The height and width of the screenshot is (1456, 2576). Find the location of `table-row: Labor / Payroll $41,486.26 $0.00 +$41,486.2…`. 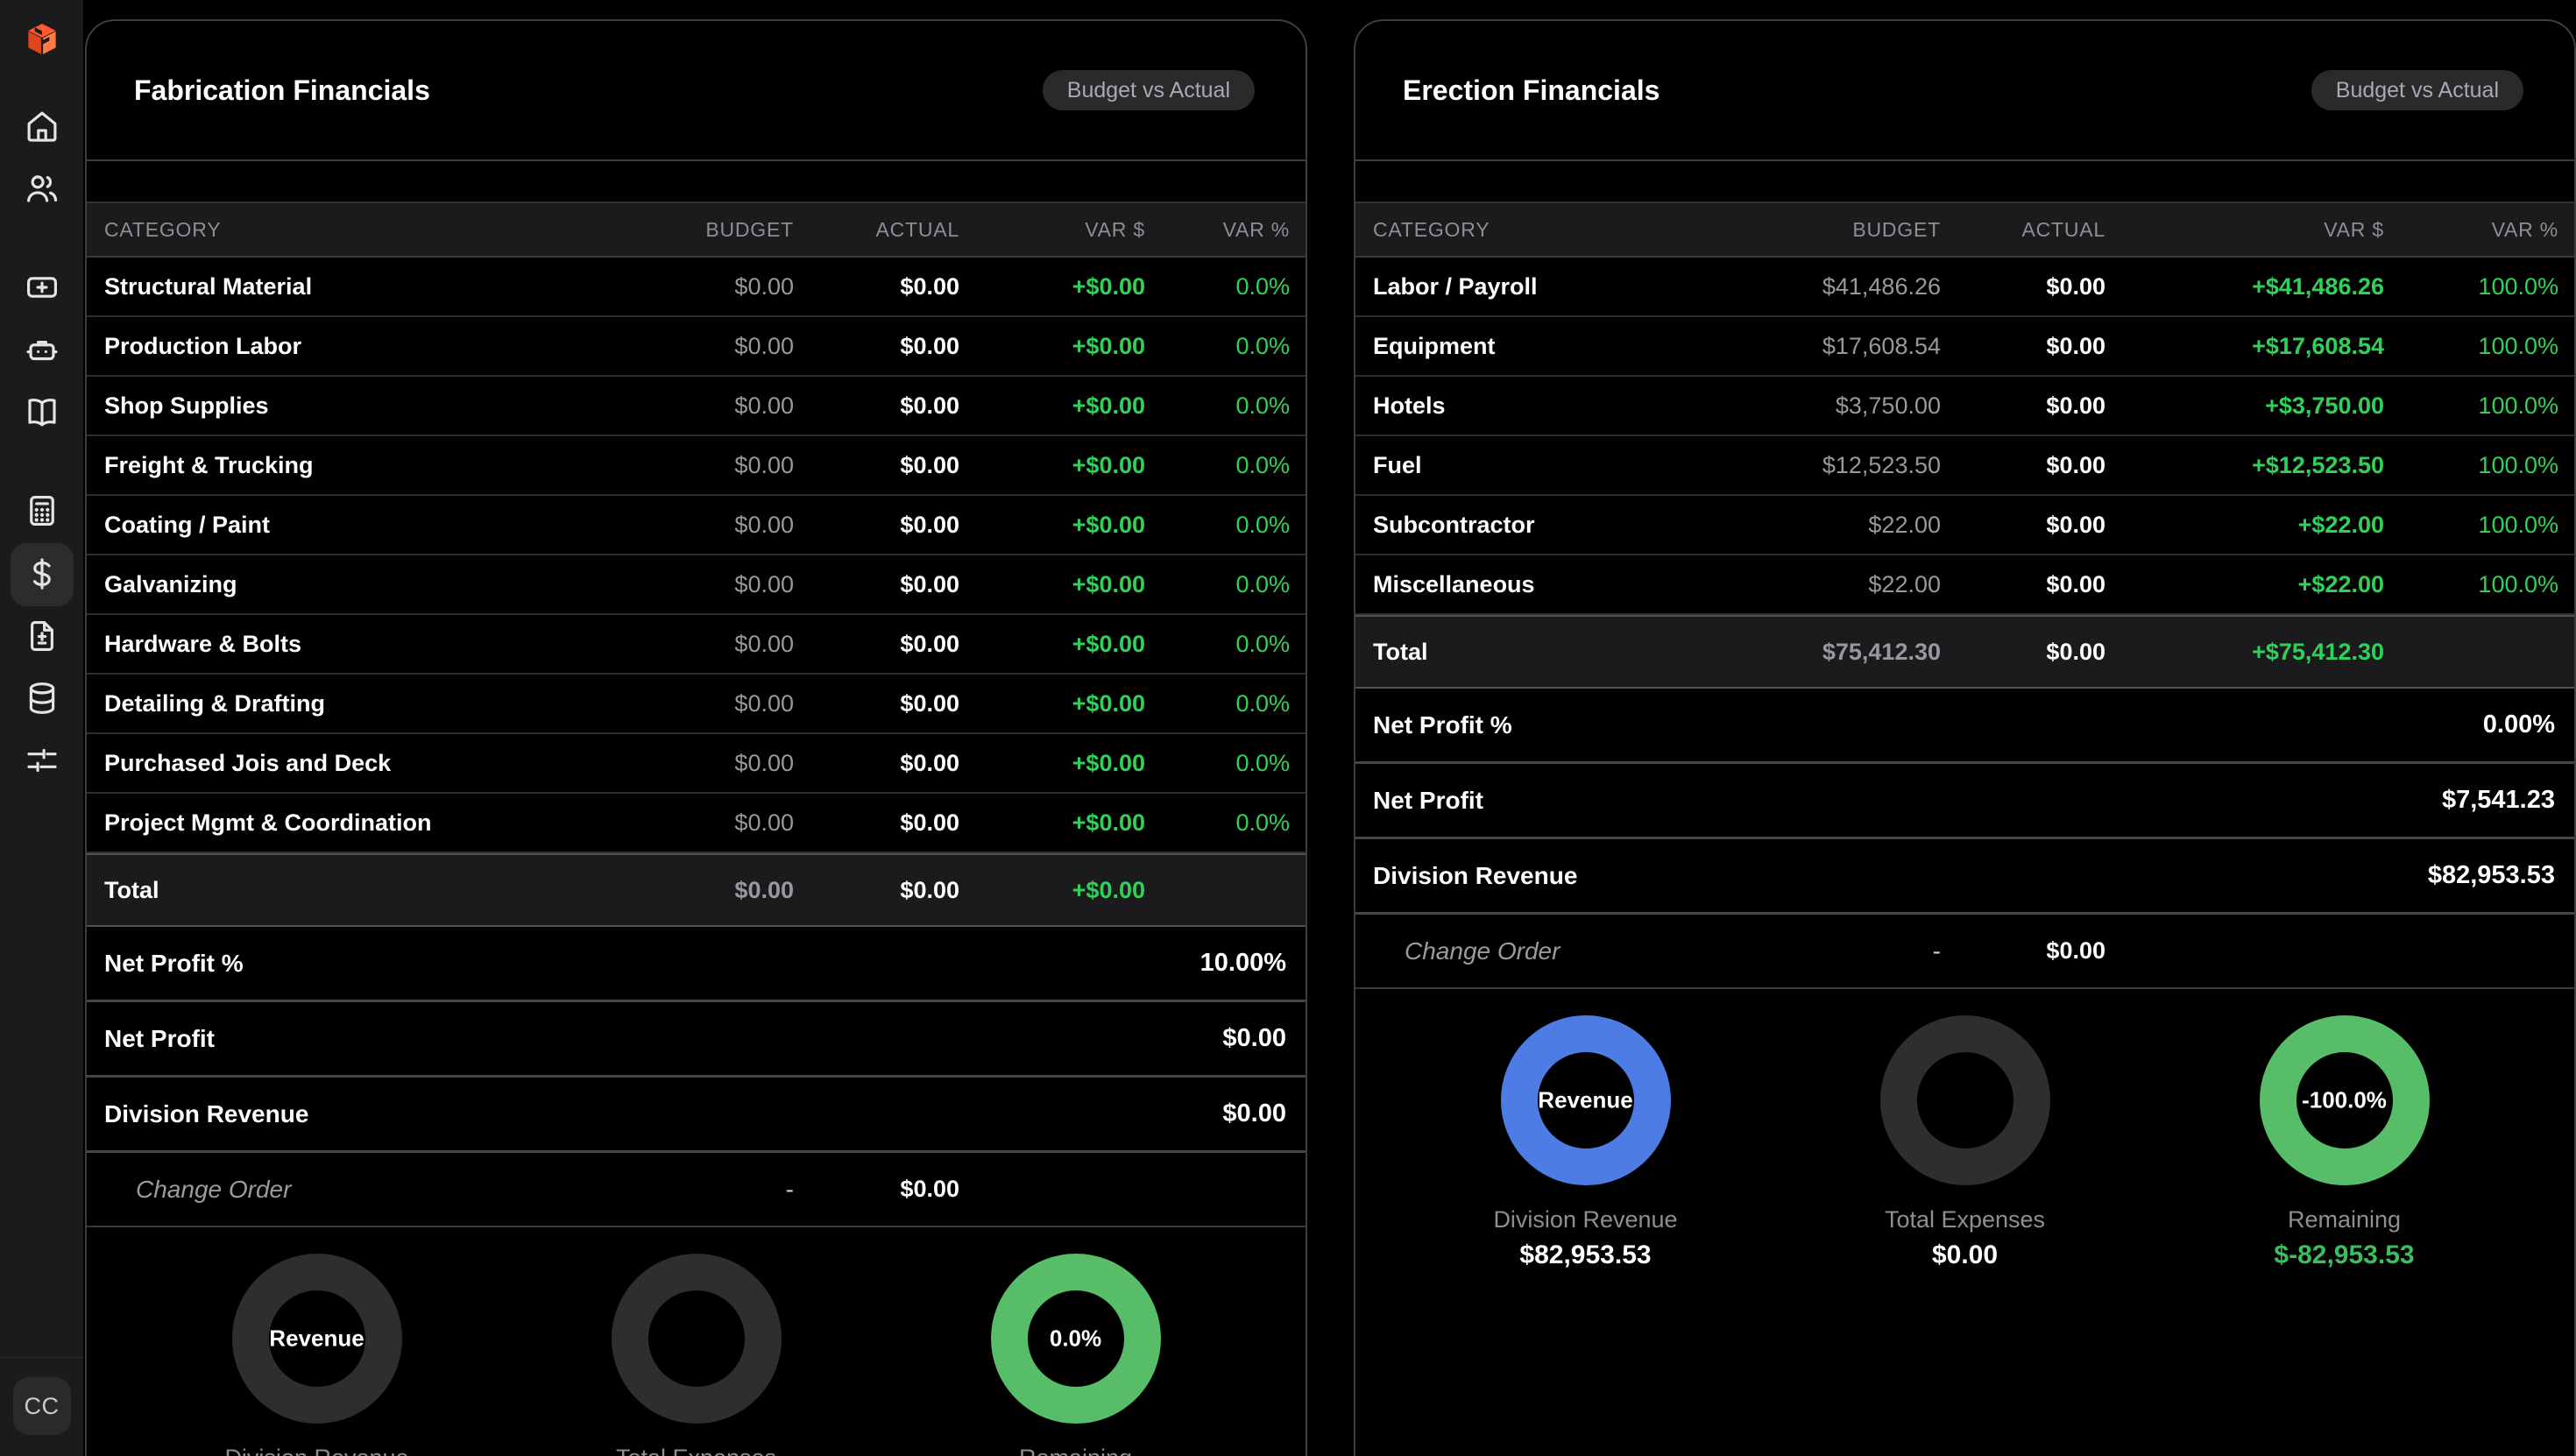

table-row: Labor / Payroll $41,486.26 $0.00 +$41,486.2… is located at coordinates (1964, 287).